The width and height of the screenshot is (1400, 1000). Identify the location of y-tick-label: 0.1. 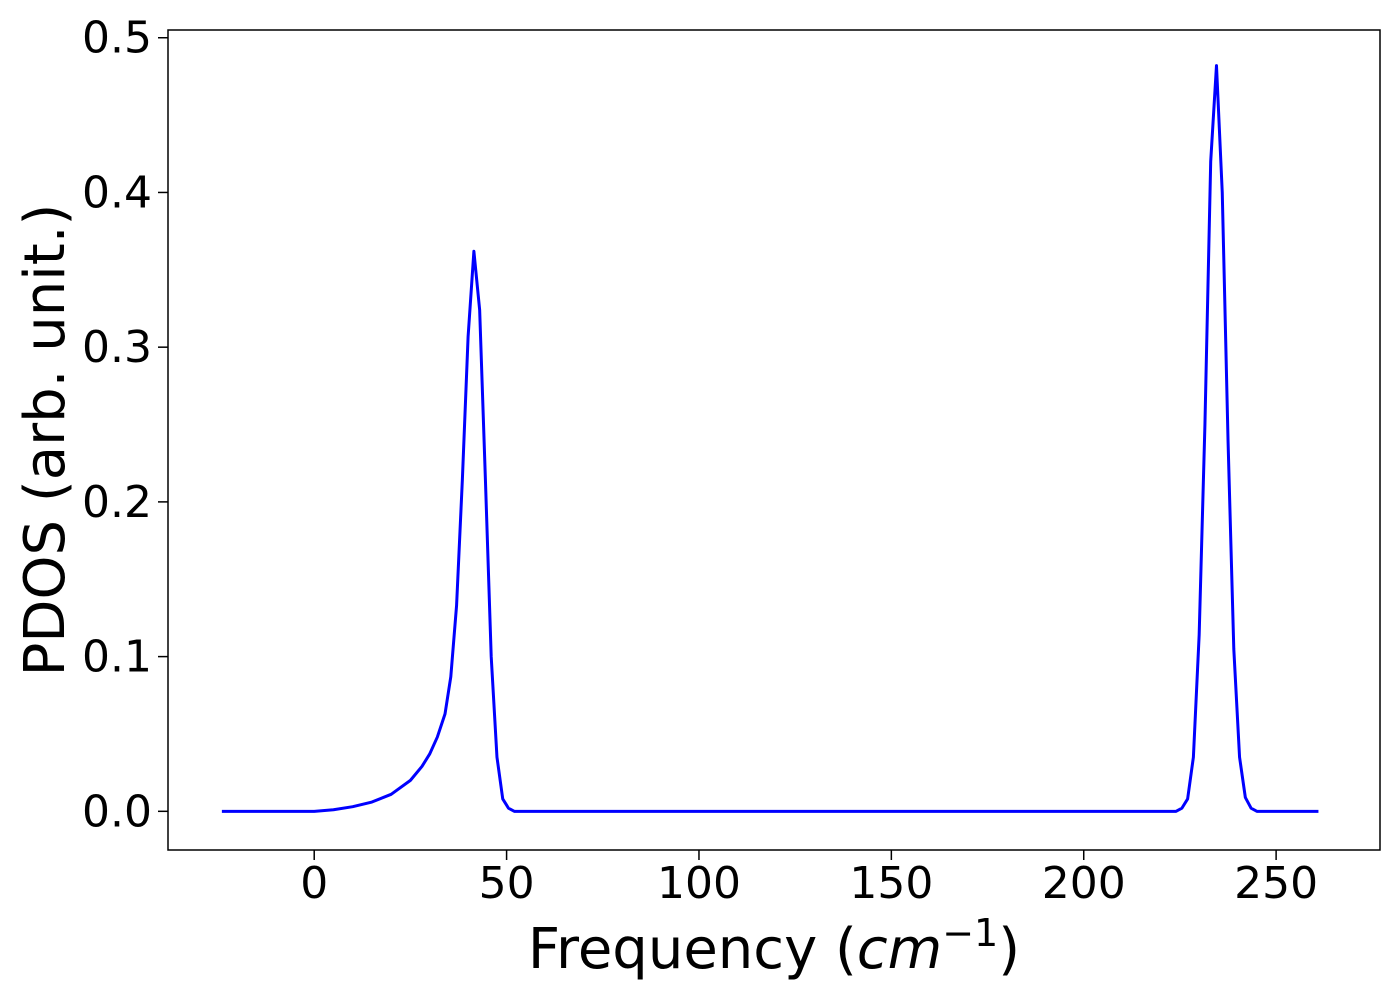
(117, 657).